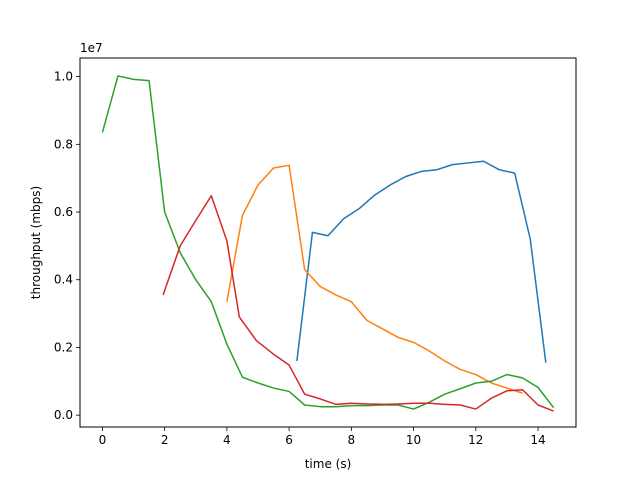  I want to click on y-tick-label: 0.0, so click(63, 415).